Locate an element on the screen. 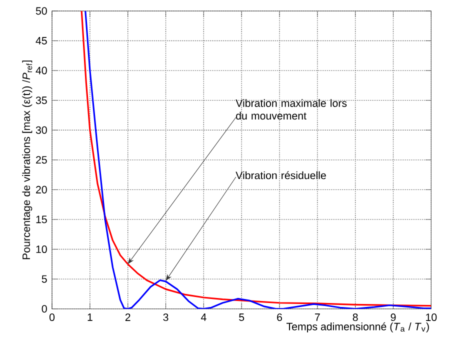 The image size is (472, 338). x-tick-label: 1 is located at coordinates (90, 317).